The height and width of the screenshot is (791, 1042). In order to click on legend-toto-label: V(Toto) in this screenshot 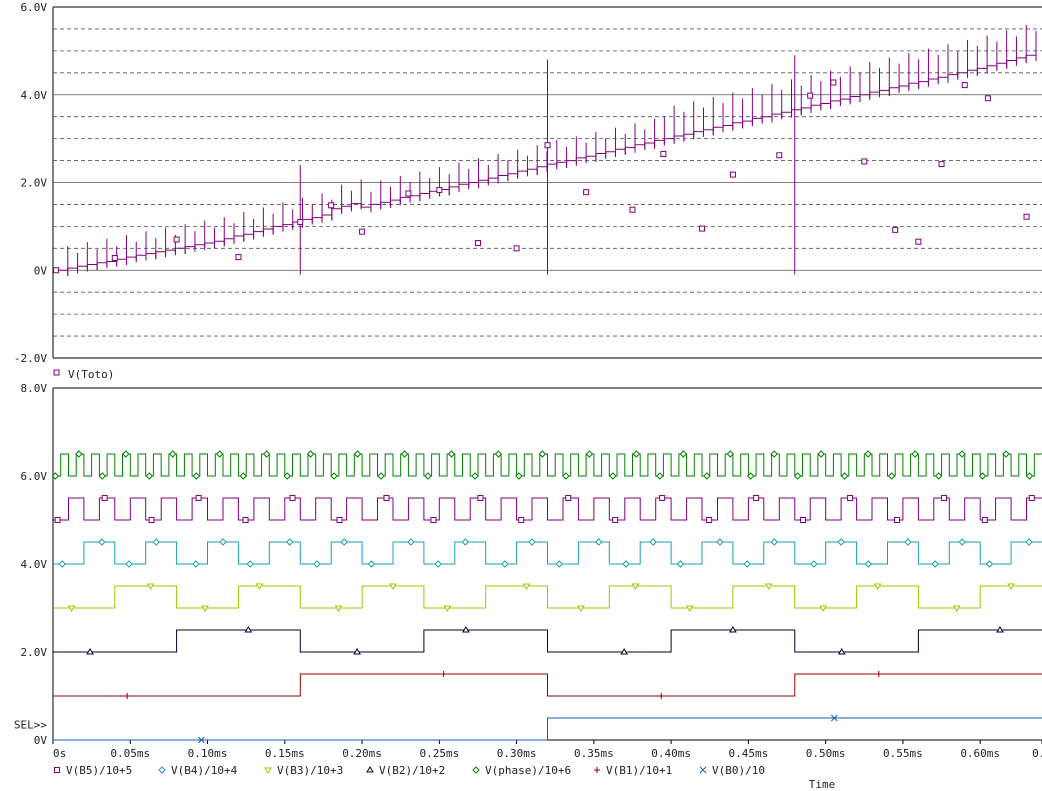, I will do `click(91, 374)`.